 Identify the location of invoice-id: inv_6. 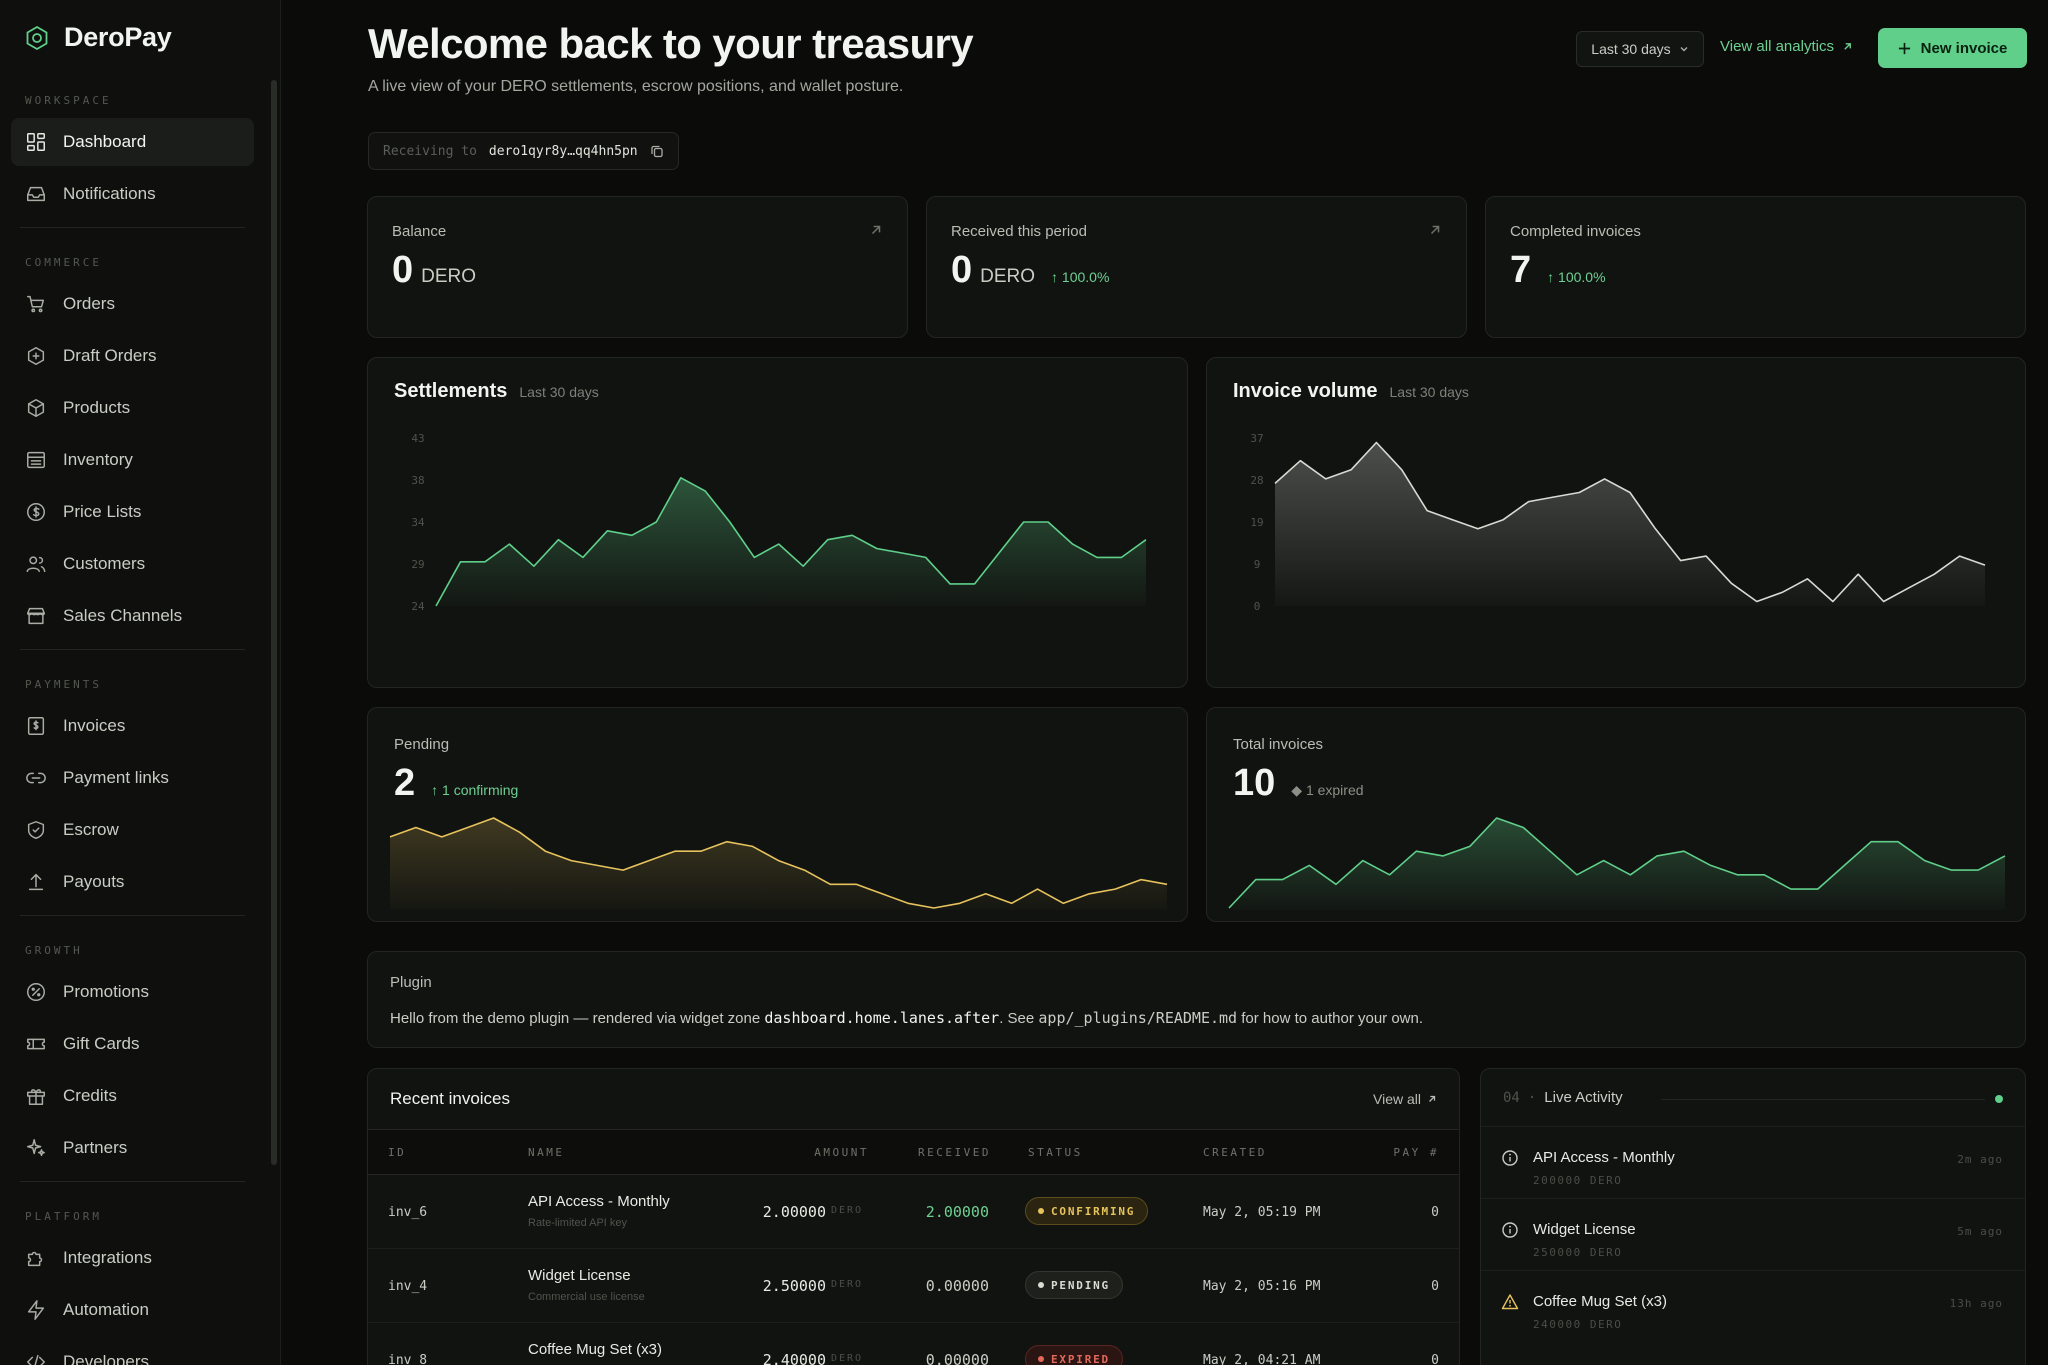
(408, 1212).